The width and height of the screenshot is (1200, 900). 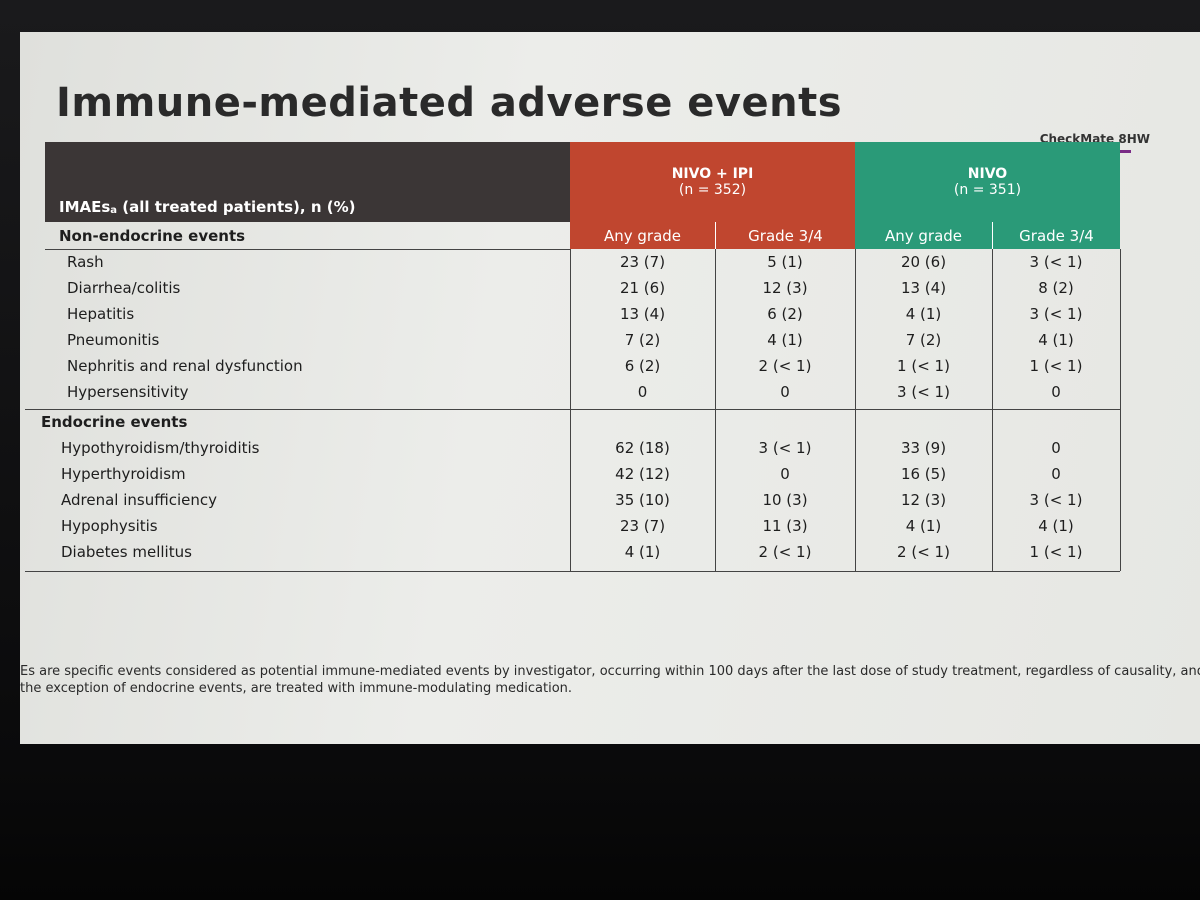 What do you see at coordinates (114, 210) in the screenshot?
I see `footnote-marker: a` at bounding box center [114, 210].